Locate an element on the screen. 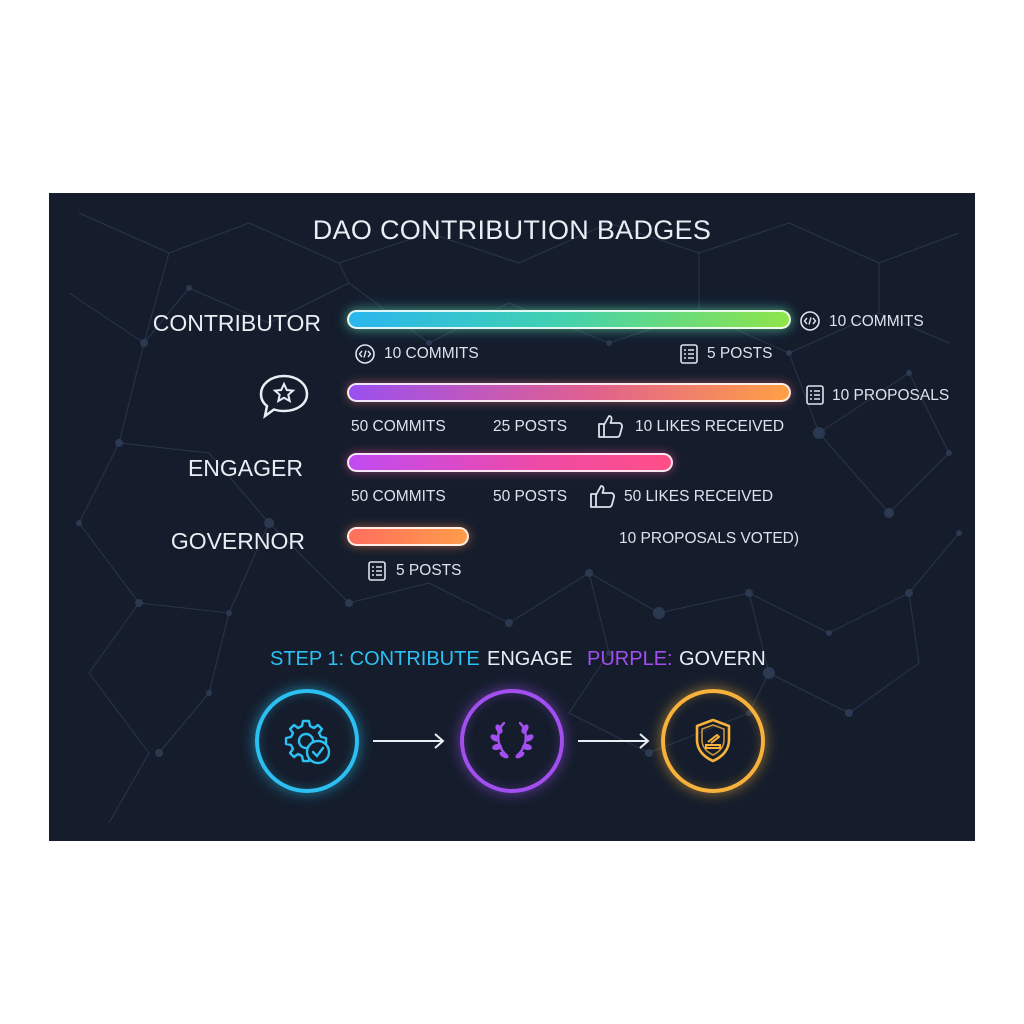 The width and height of the screenshot is (1024, 1024). shield-ballot-icon is located at coordinates (713, 740).